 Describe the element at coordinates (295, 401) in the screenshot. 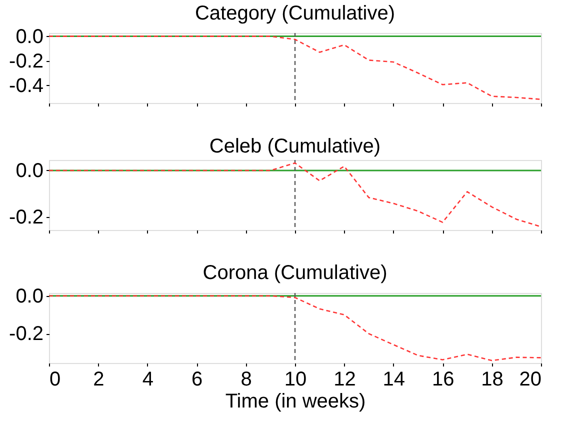

I see `x-axis-title: Time (in weeks)` at that location.